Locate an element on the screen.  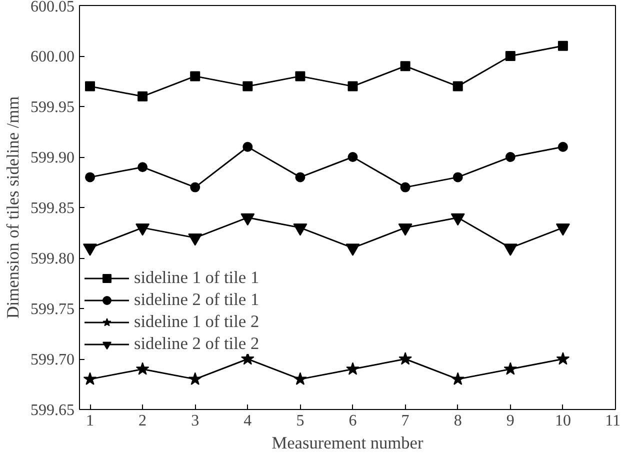
y-tick-label: 599.65 is located at coordinates (52, 410).